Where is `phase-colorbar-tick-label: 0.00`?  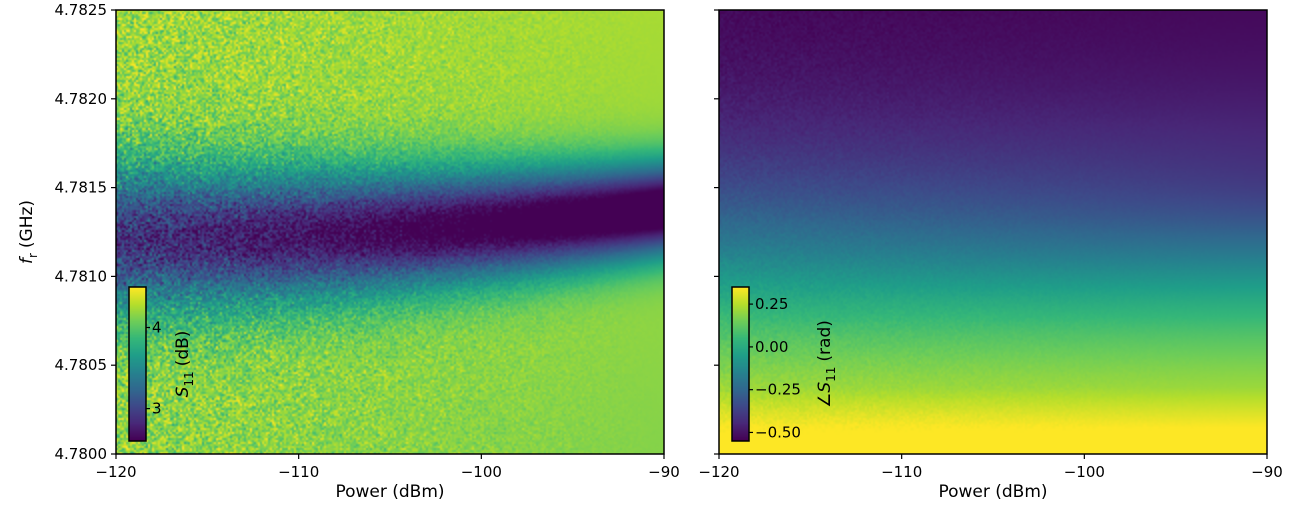
phase-colorbar-tick-label: 0.00 is located at coordinates (771, 347).